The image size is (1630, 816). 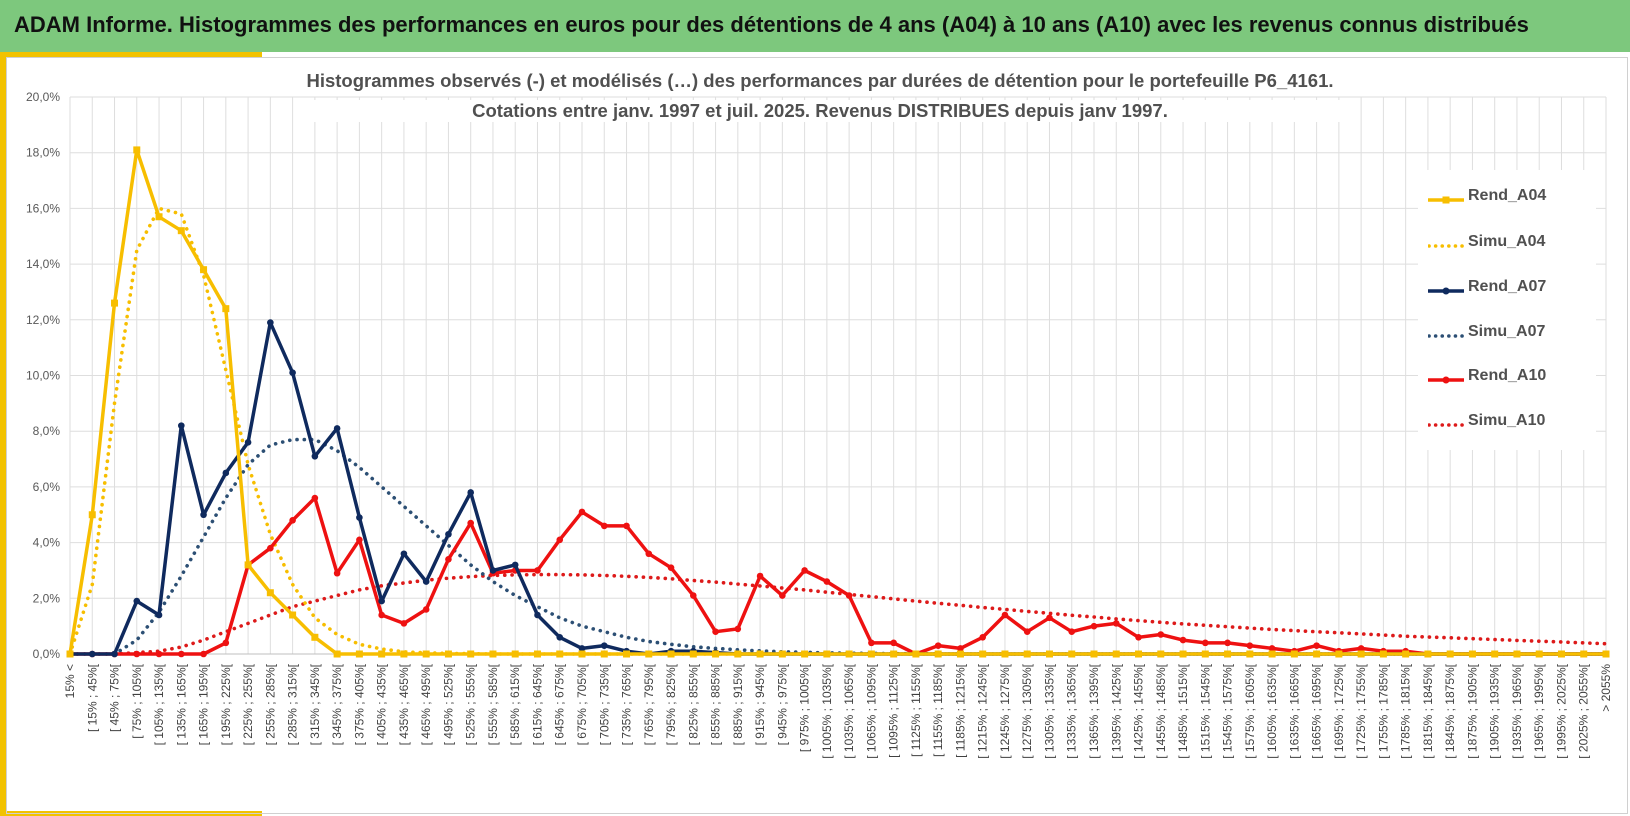 I want to click on x-tick-label: [ 1455% ; 1485%[, so click(x=1161, y=710).